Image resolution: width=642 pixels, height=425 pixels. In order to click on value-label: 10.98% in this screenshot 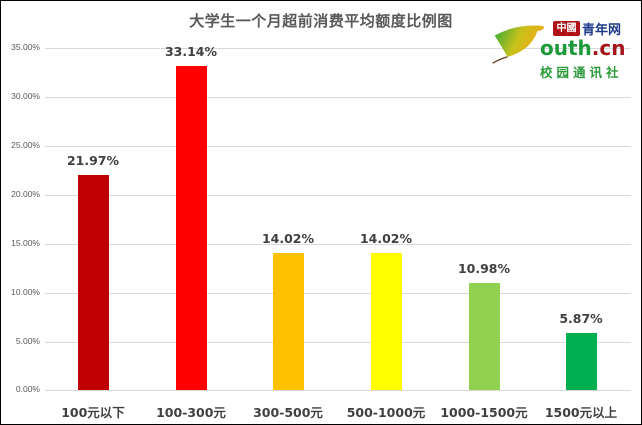, I will do `click(484, 268)`.